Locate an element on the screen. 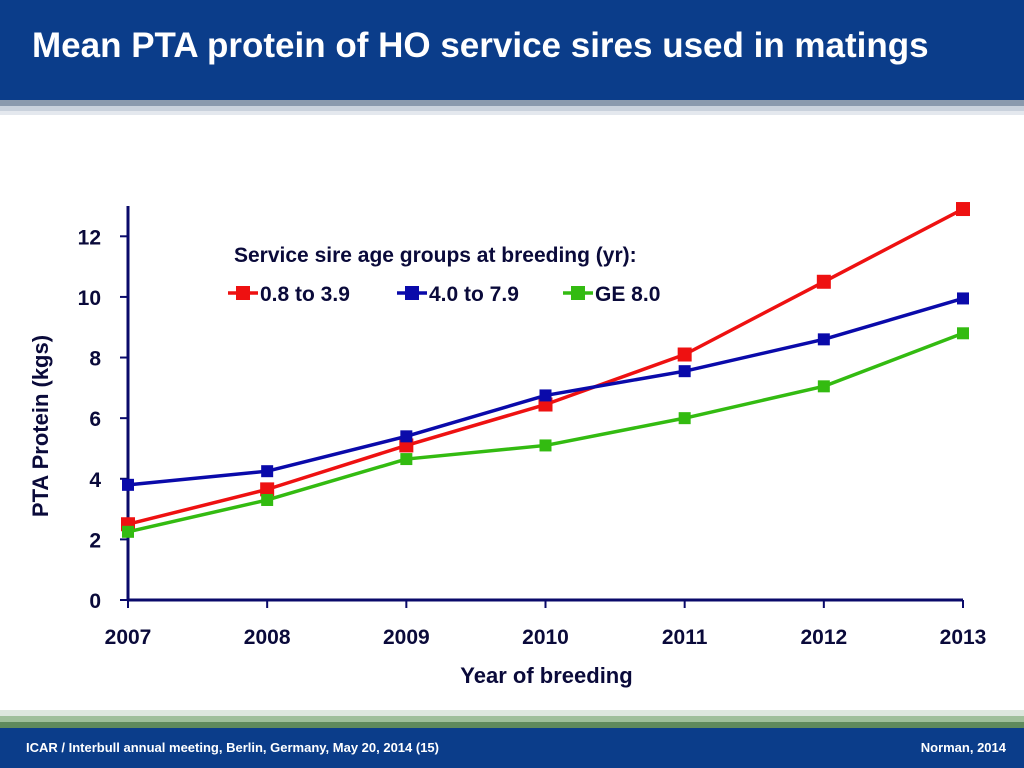 The image size is (1024, 768). x-tick-label: 2010 is located at coordinates (545, 637).